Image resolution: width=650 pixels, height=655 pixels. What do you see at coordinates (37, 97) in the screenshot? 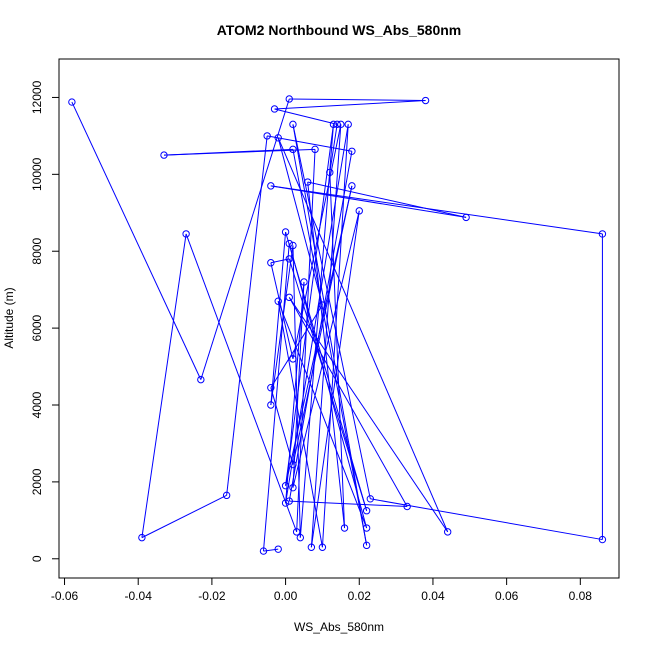
I see `y-tick-label: 12000` at bounding box center [37, 97].